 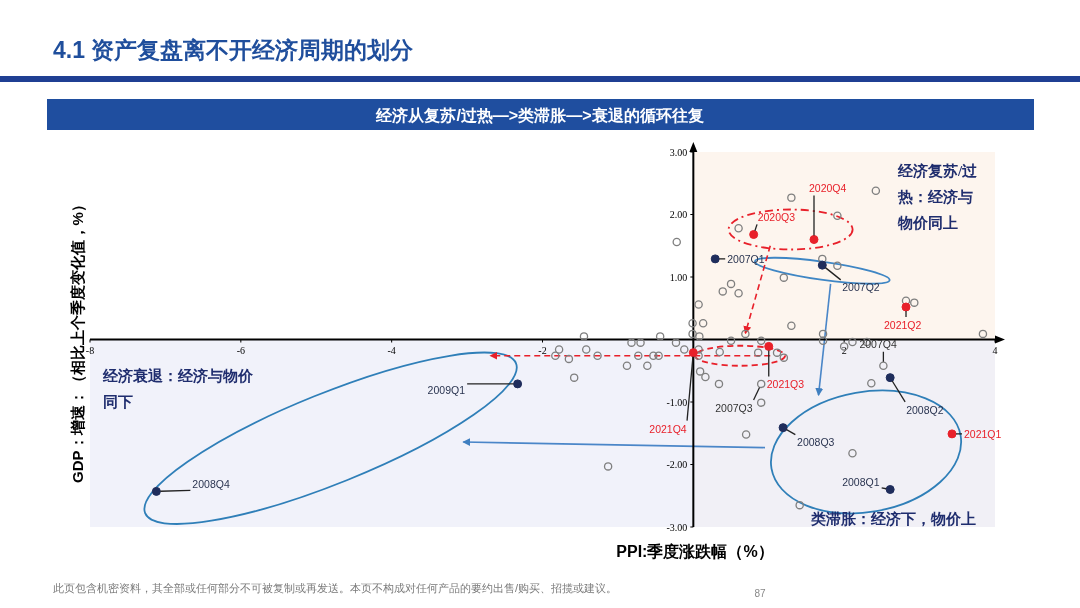 I want to click on annotation: 类滞胀：经济下，物价上, so click(x=893, y=518).